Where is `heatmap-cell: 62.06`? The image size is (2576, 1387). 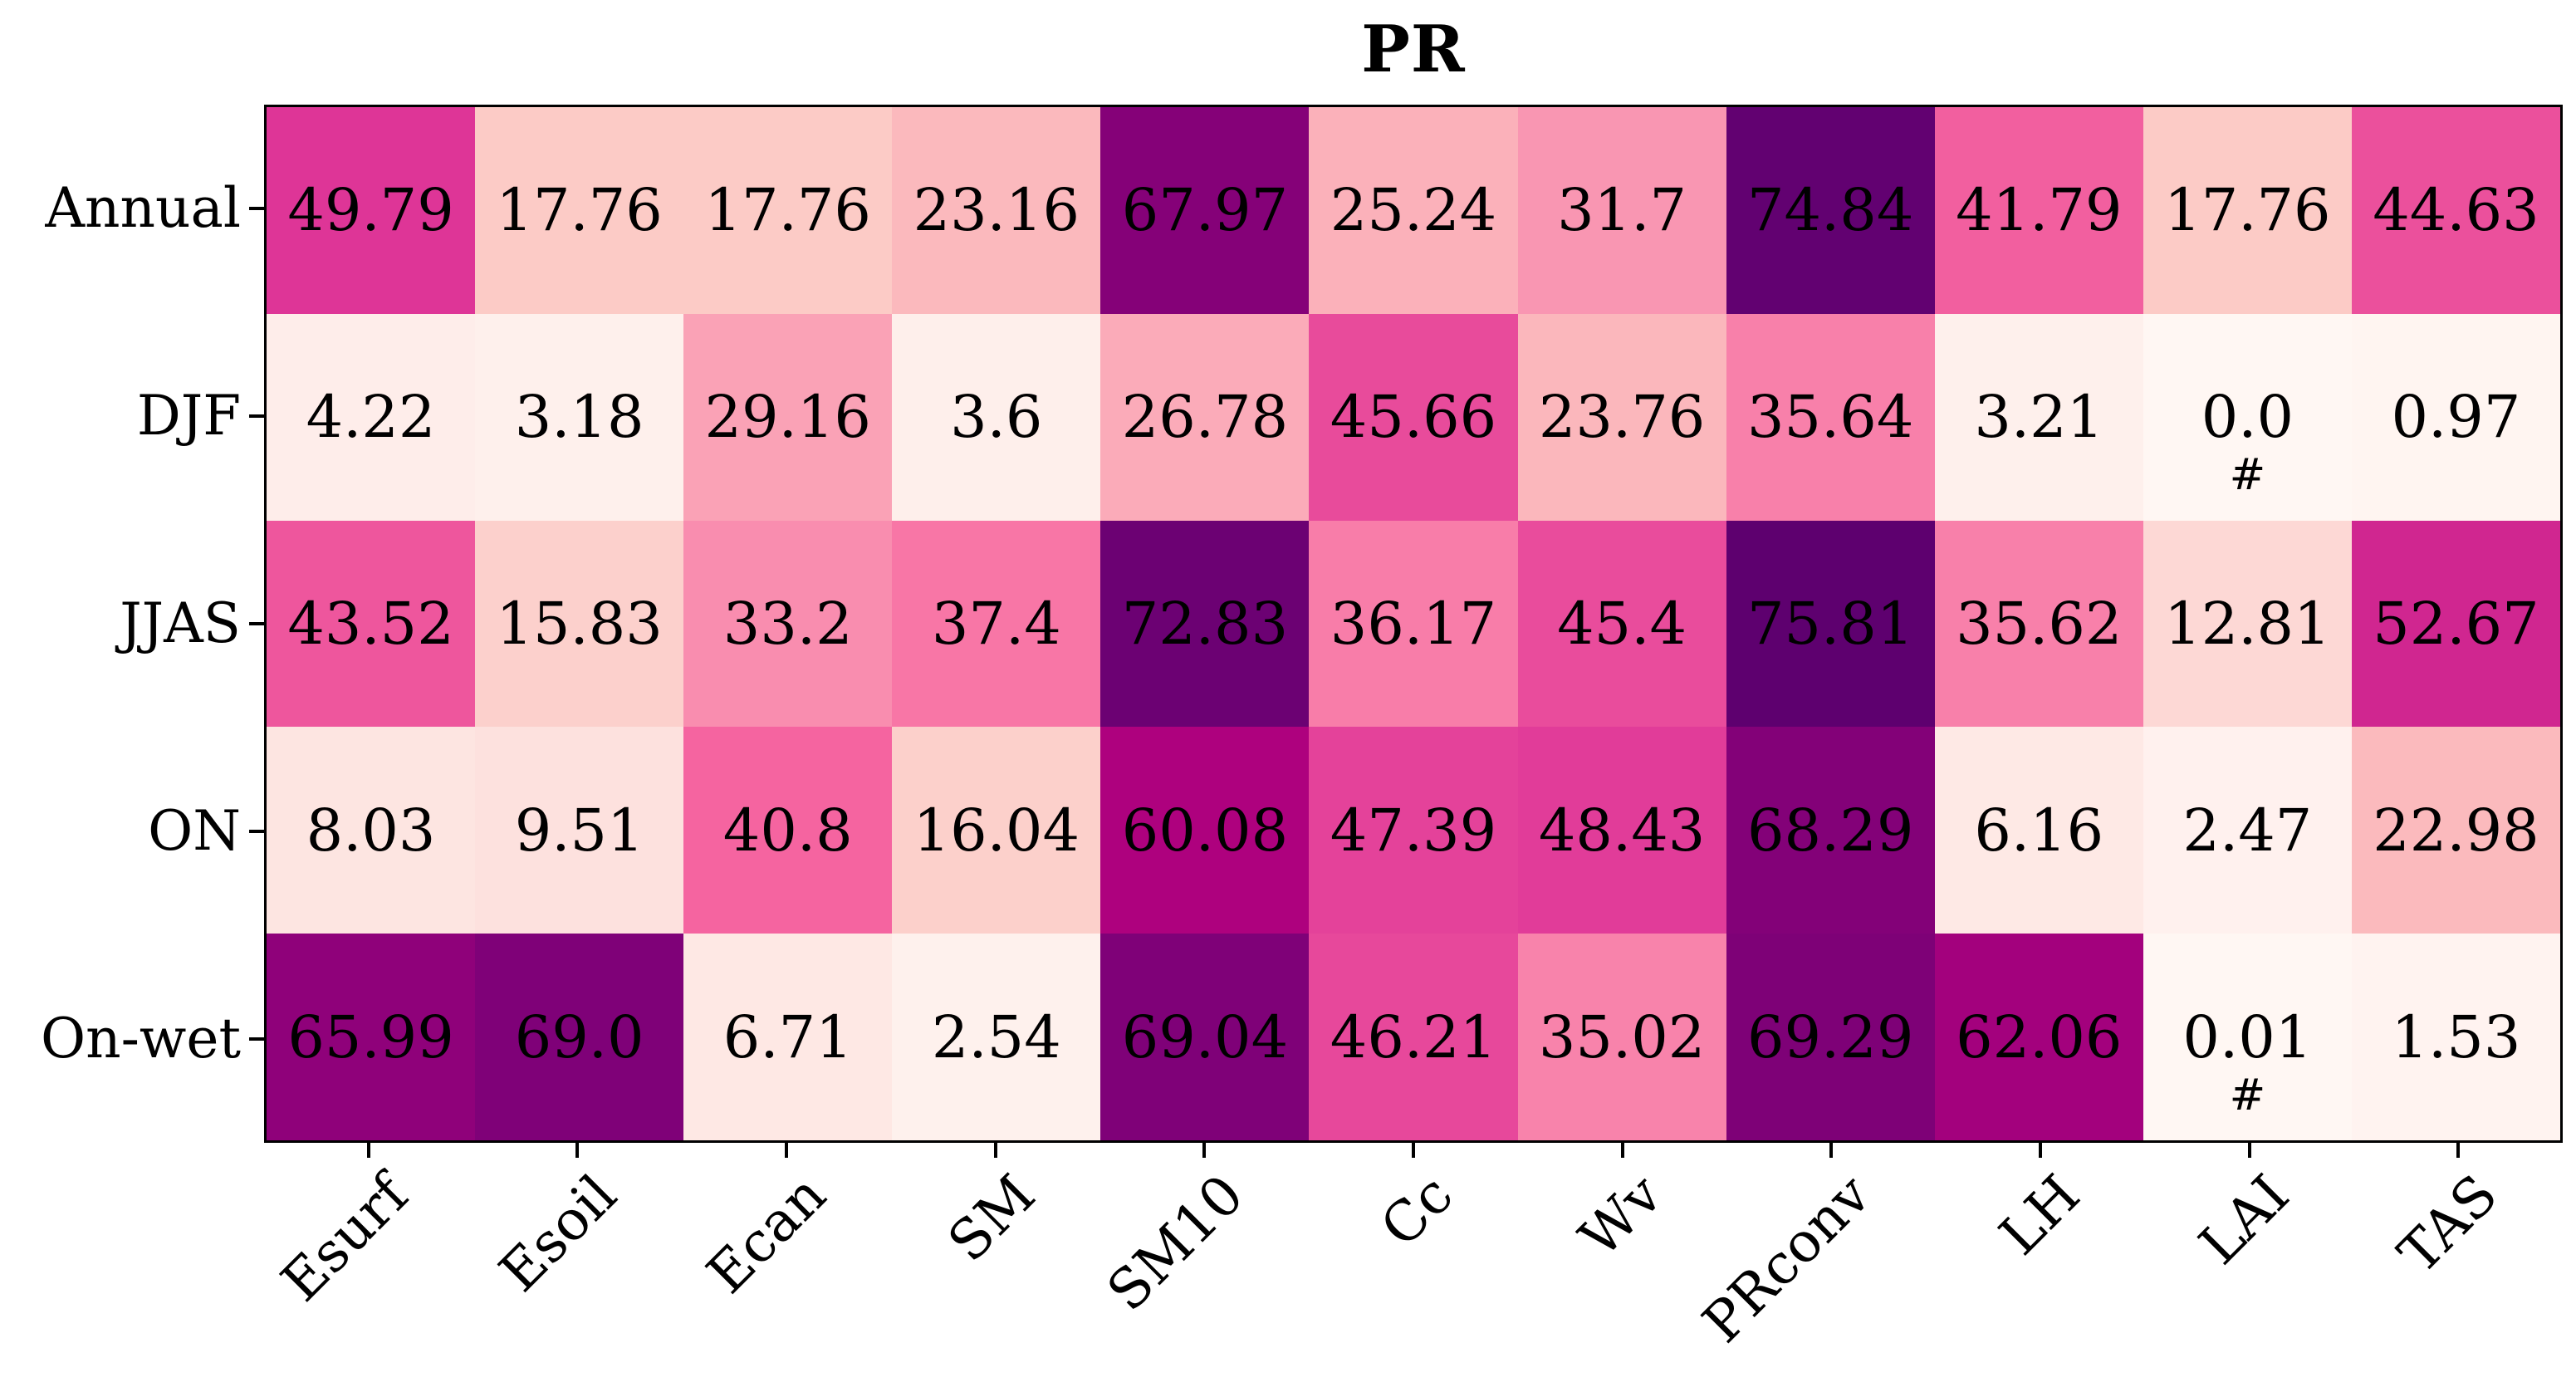
heatmap-cell: 62.06 is located at coordinates (2038, 1037).